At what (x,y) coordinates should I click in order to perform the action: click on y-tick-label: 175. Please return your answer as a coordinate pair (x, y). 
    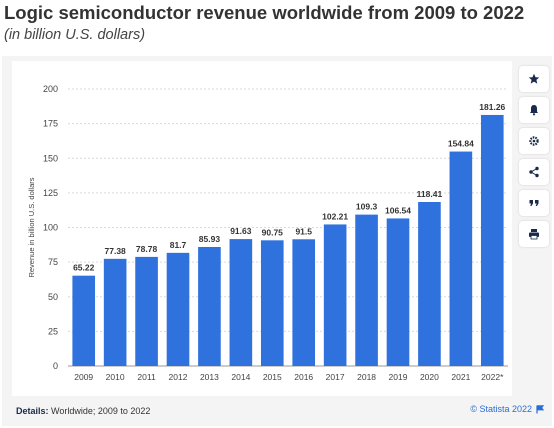
    Looking at the image, I should click on (50, 124).